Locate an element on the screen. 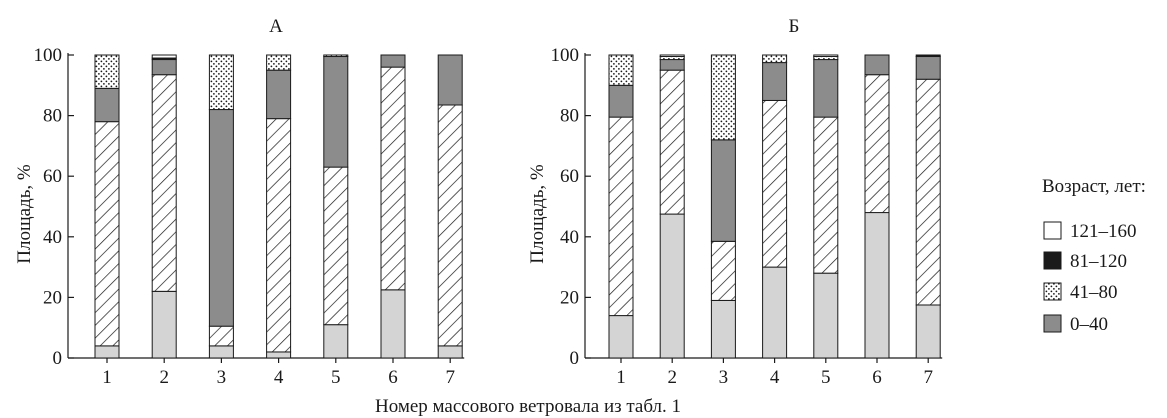  legend-item-41-80: 41–80 is located at coordinates (1080, 292).